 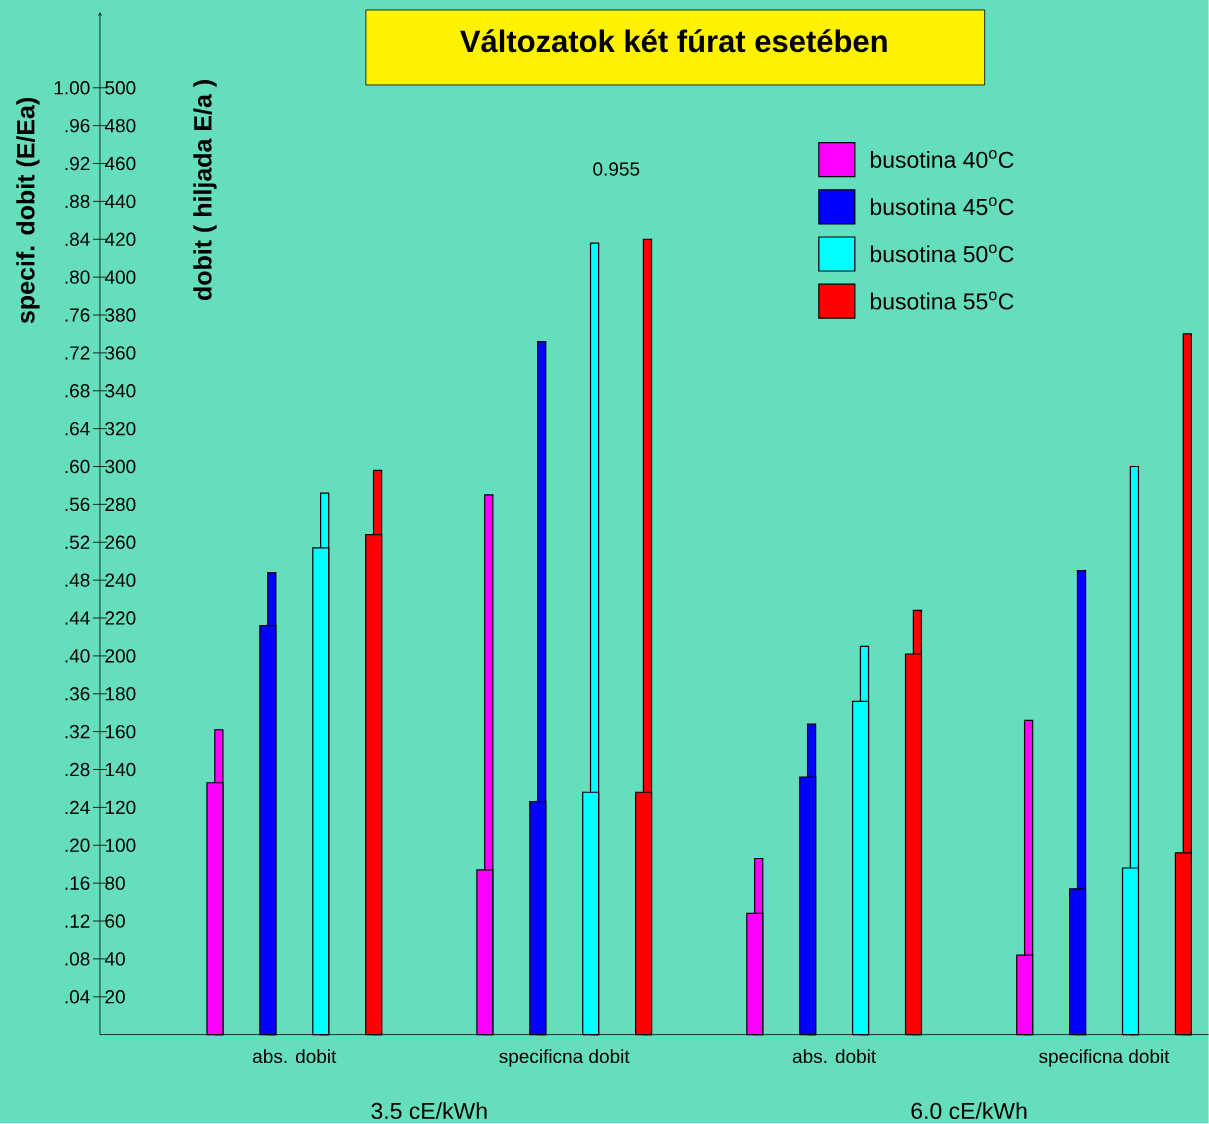 I want to click on y-tick-label: 380, so click(x=120, y=315).